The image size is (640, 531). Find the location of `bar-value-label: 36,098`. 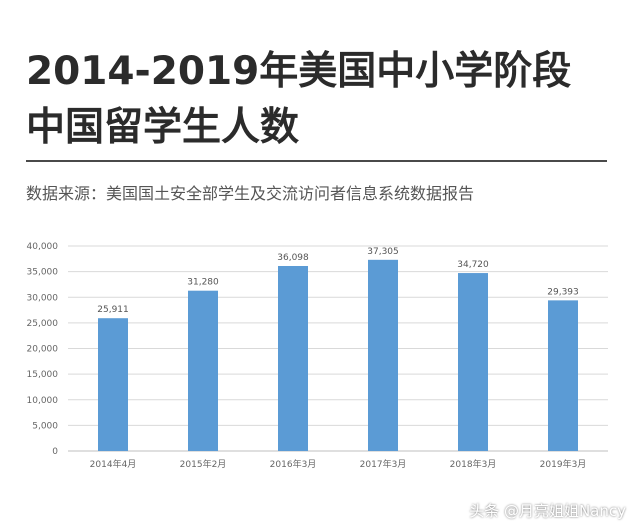

bar-value-label: 36,098 is located at coordinates (293, 258).